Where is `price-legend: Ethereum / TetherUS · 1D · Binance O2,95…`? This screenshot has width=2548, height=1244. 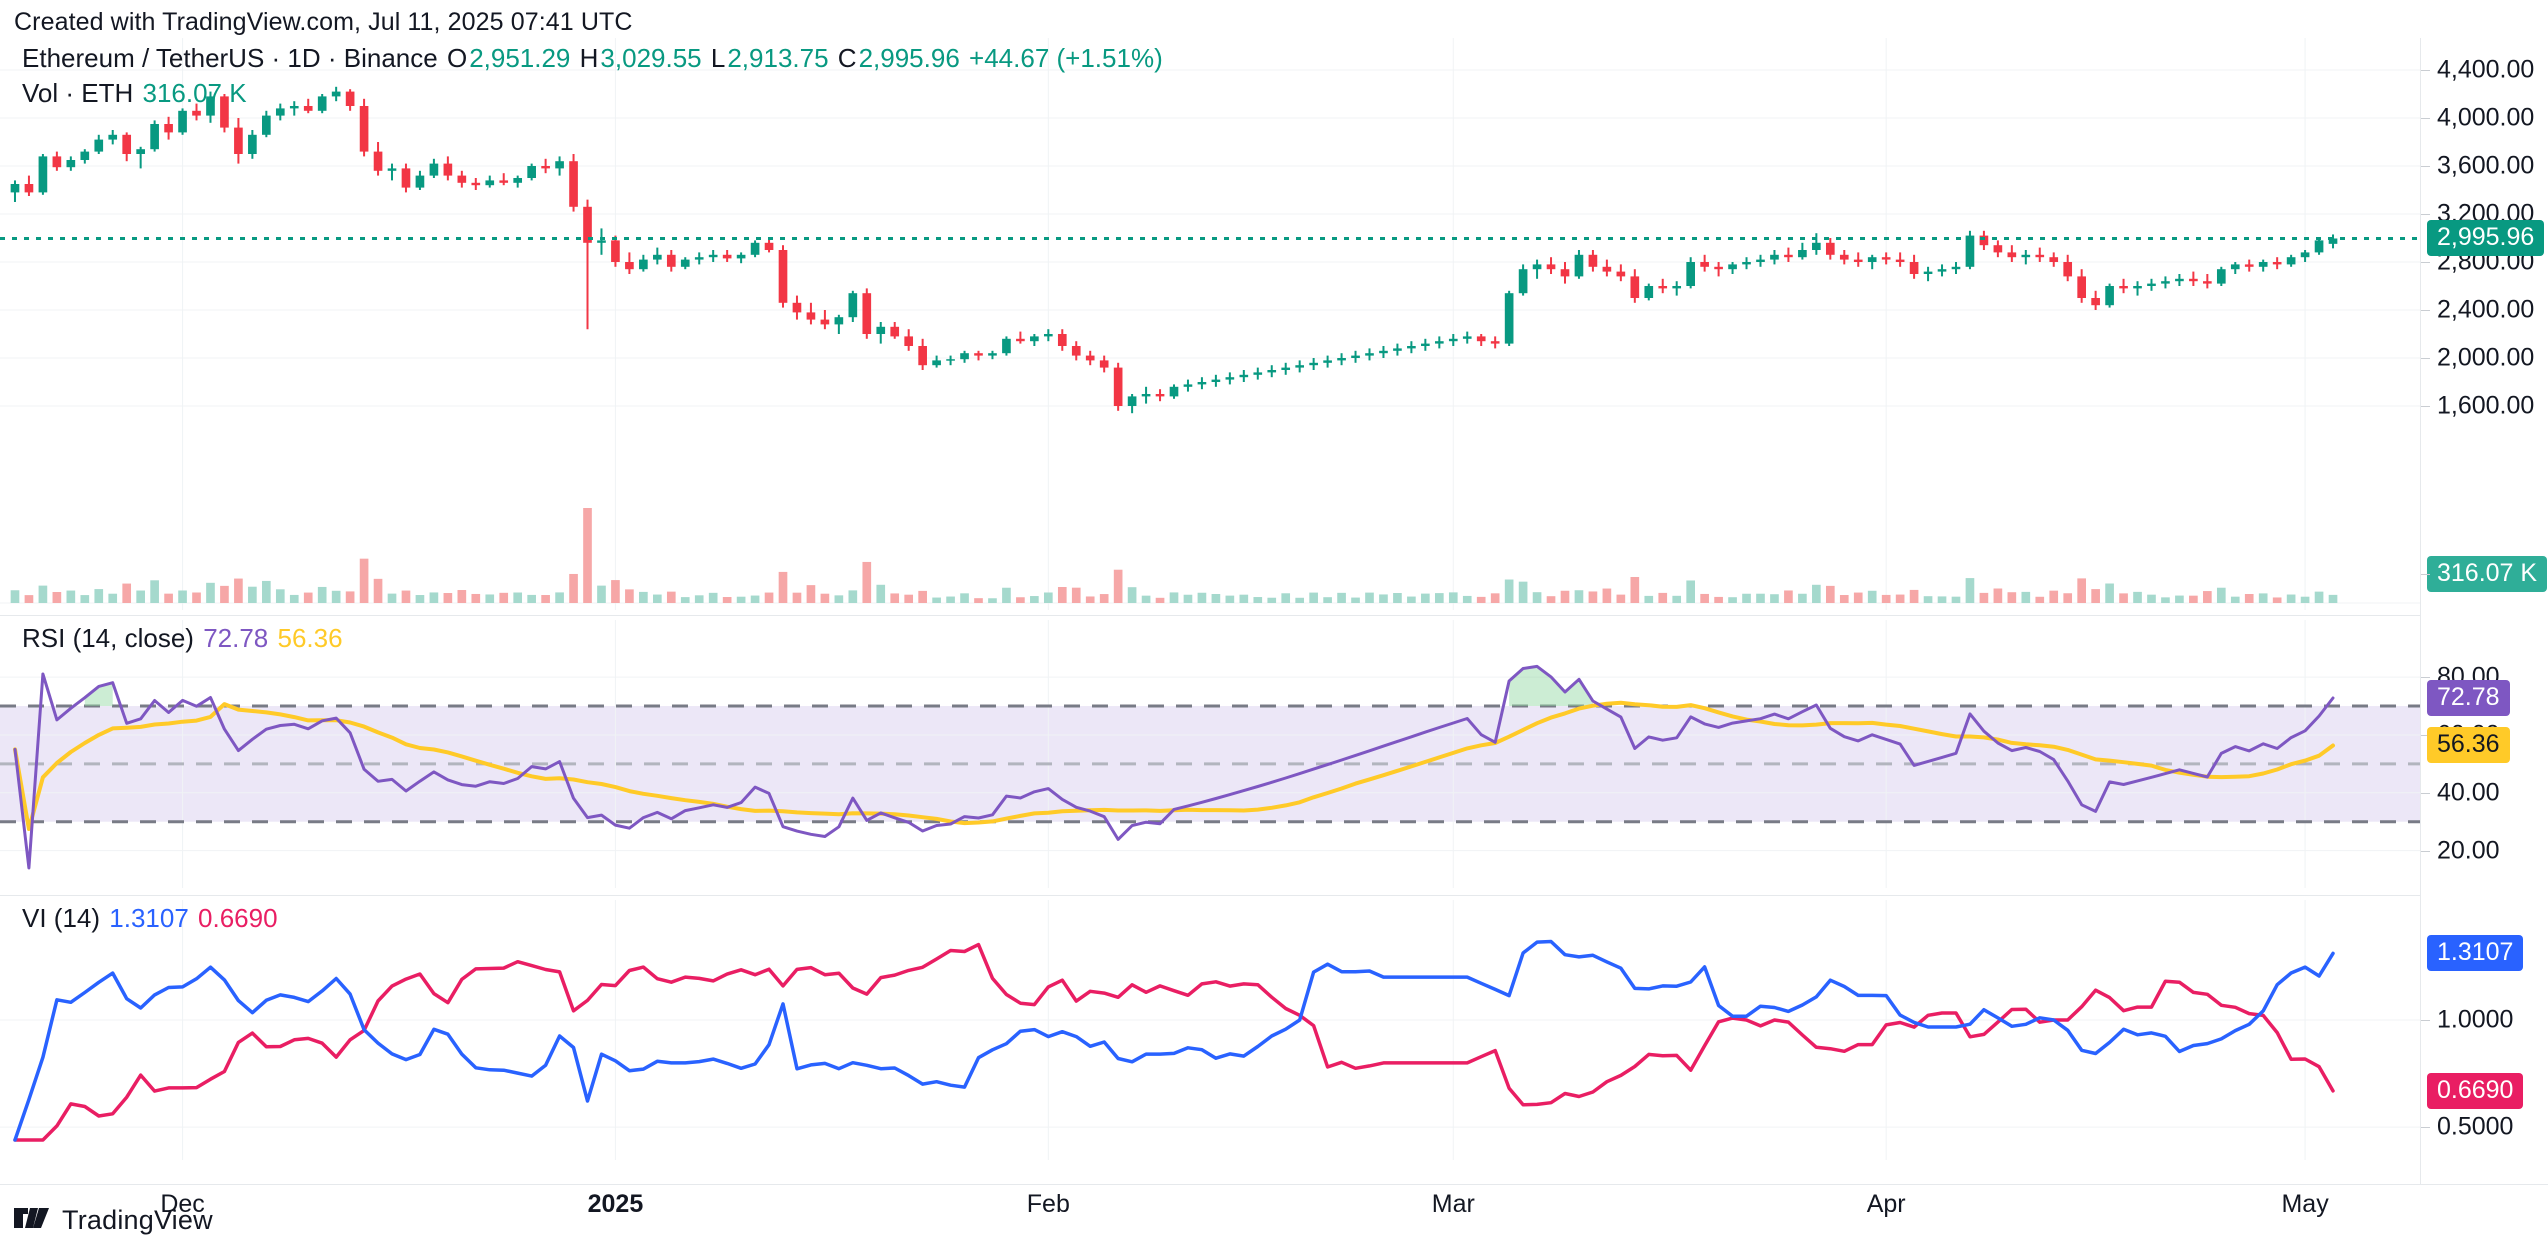
price-legend: Ethereum / TetherUS · 1D · Binance O2,95… is located at coordinates (593, 58).